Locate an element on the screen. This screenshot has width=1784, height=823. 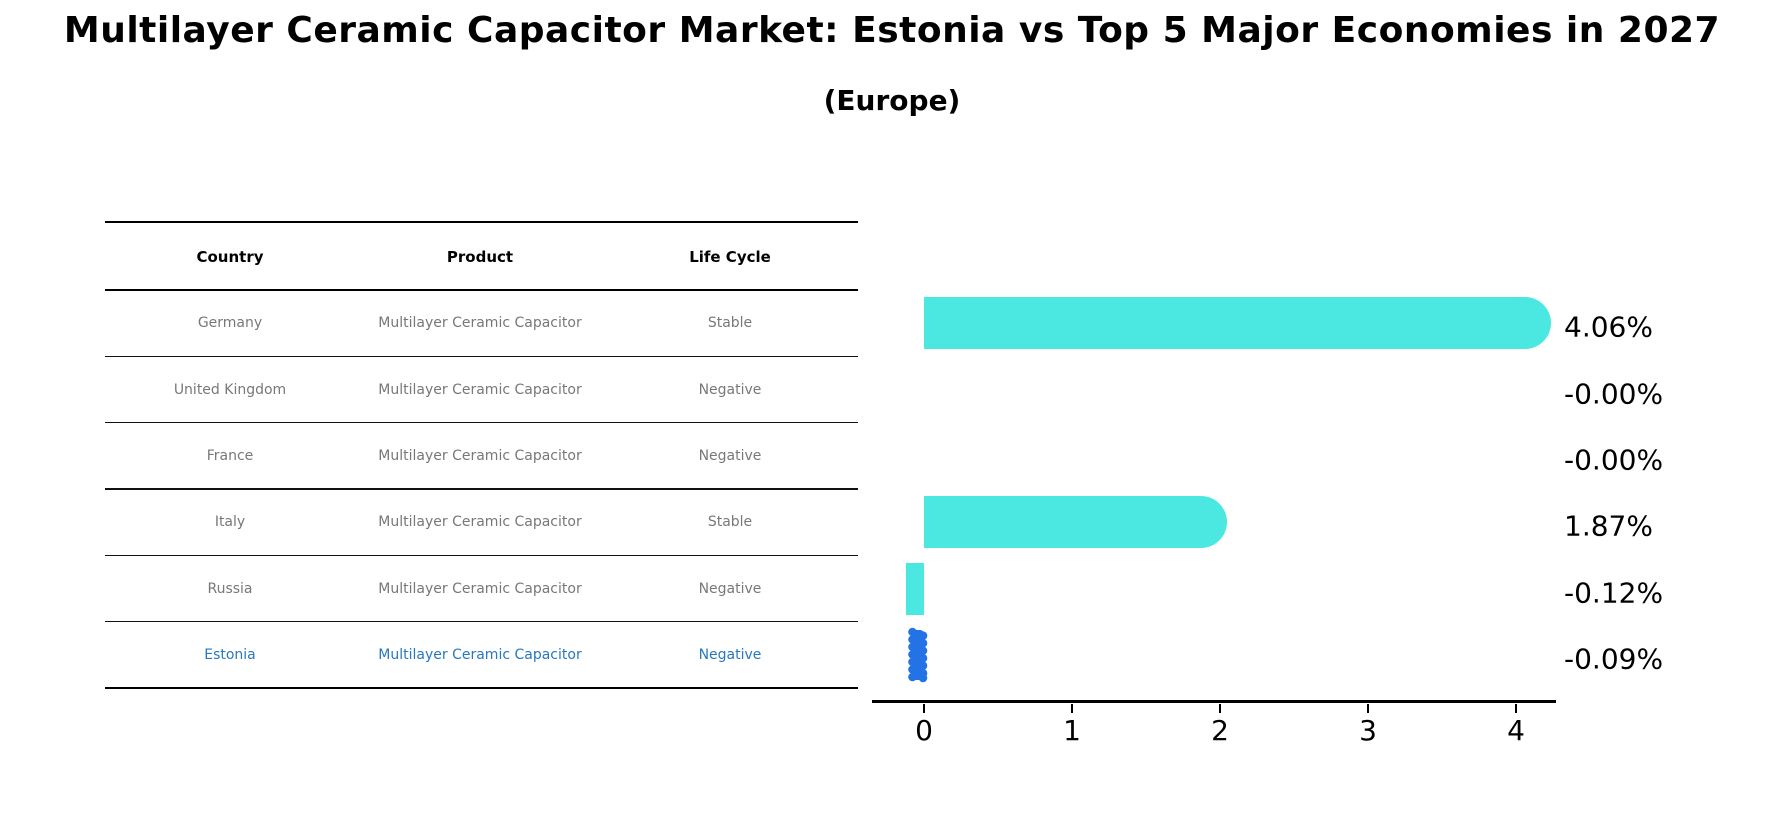
x-axis-tick-label: 4 is located at coordinates (1516, 730).